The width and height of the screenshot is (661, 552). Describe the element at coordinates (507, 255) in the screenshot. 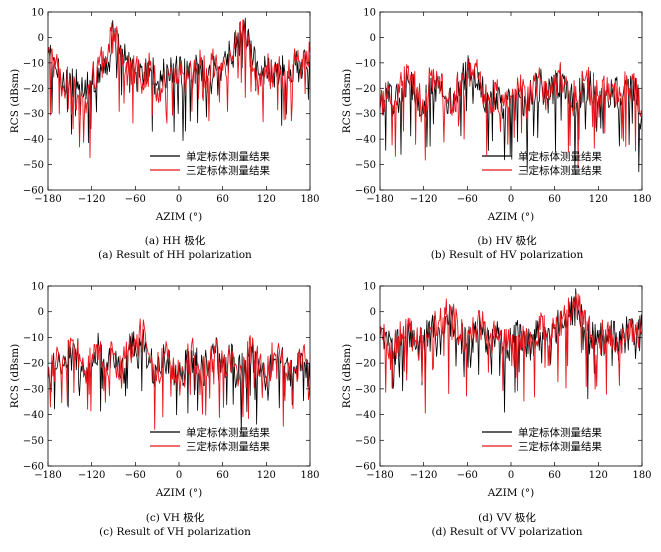

I see `caption-en: (b) Result of HV polarization` at that location.